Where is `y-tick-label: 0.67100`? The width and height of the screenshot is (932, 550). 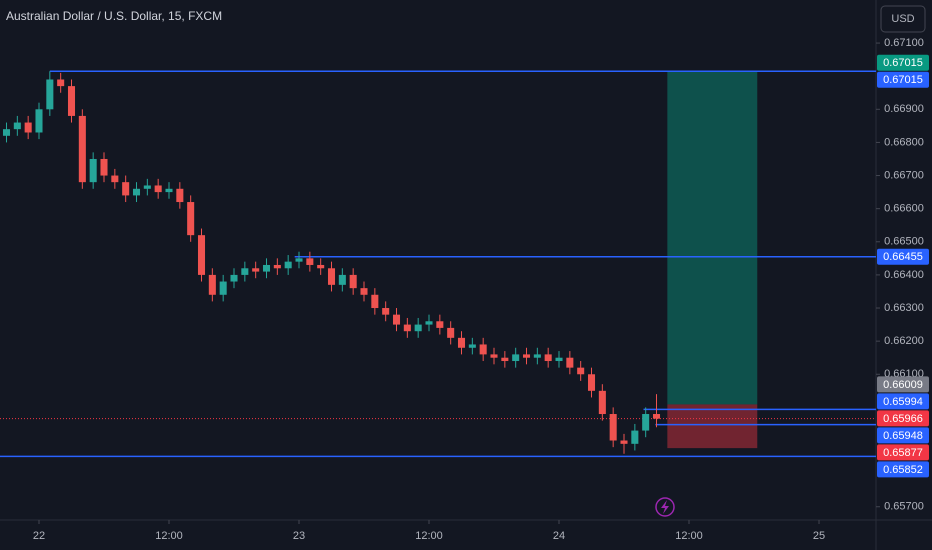 y-tick-label: 0.67100 is located at coordinates (904, 43).